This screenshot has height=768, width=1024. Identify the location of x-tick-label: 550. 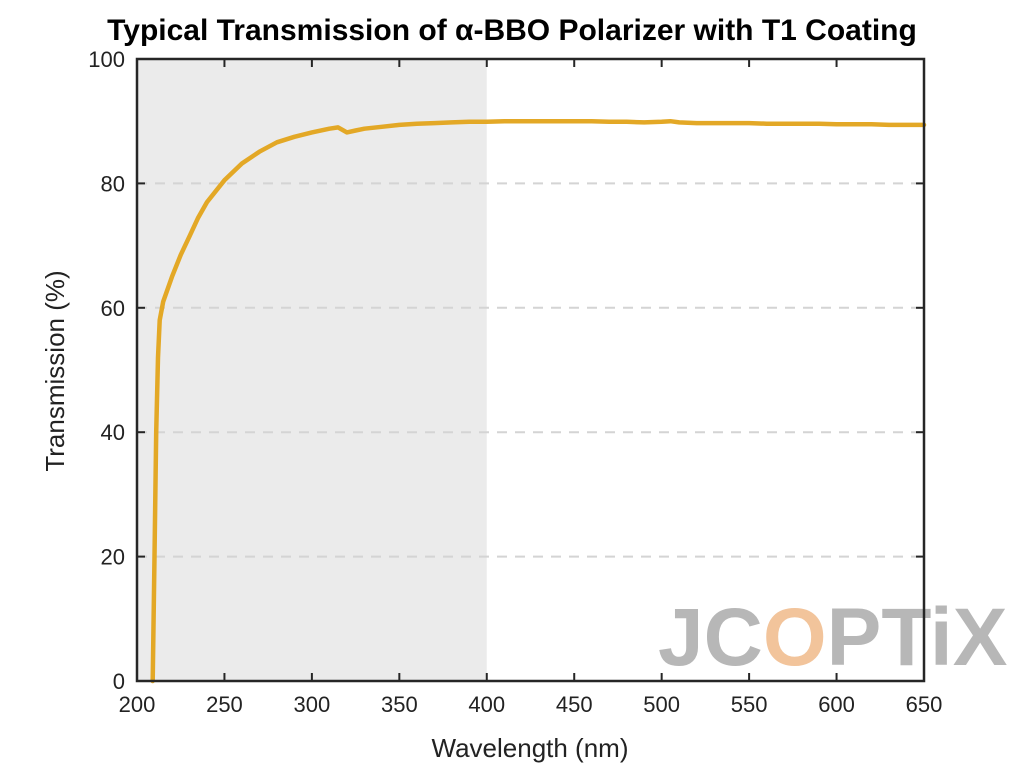
(749, 704).